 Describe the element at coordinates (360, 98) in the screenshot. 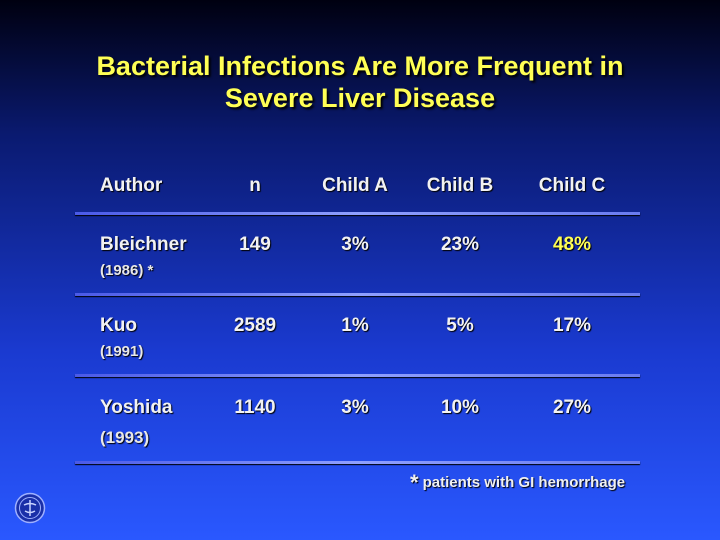

I see `slide-title-line-2: Severe Liver Disease` at that location.